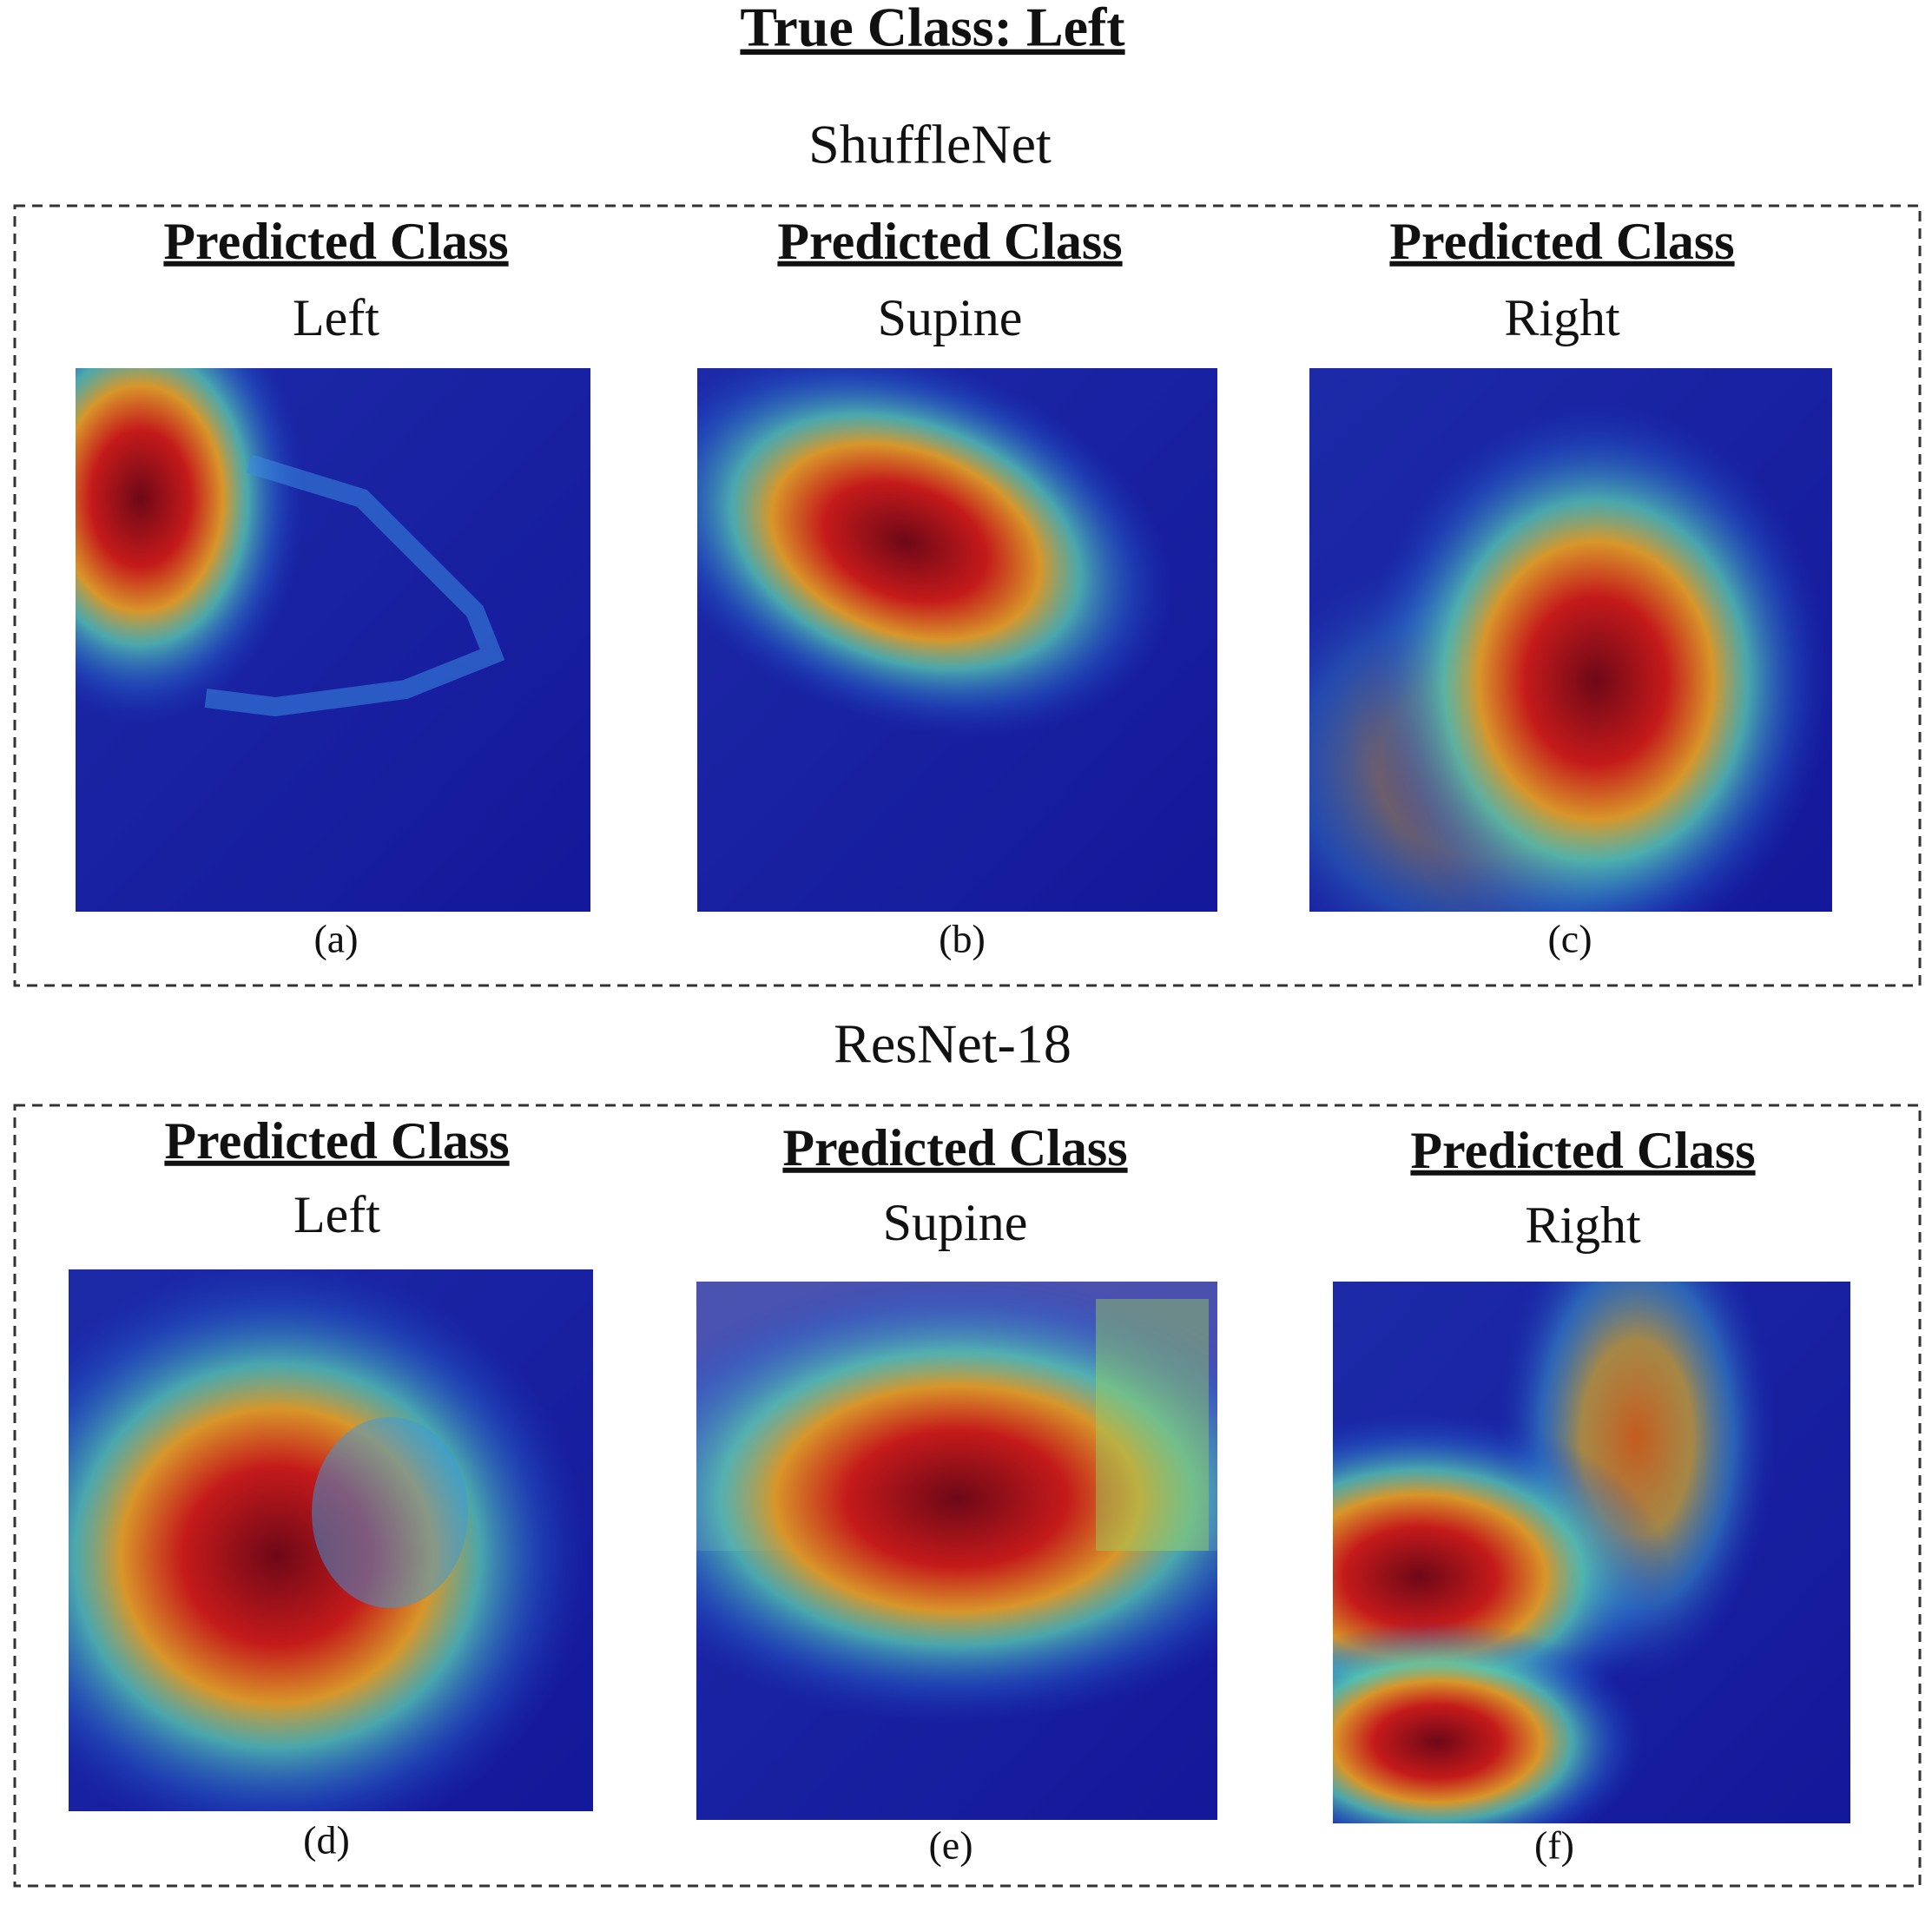 This screenshot has height=1905, width=1932. Describe the element at coordinates (950, 1845) in the screenshot. I see `panel-caption: (e)` at that location.